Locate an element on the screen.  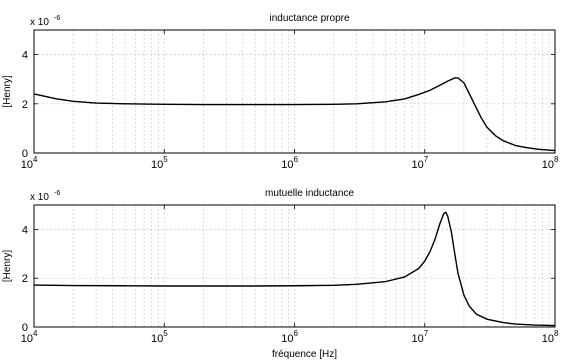
chart-title: mutuelle inductance is located at coordinates (309, 193).